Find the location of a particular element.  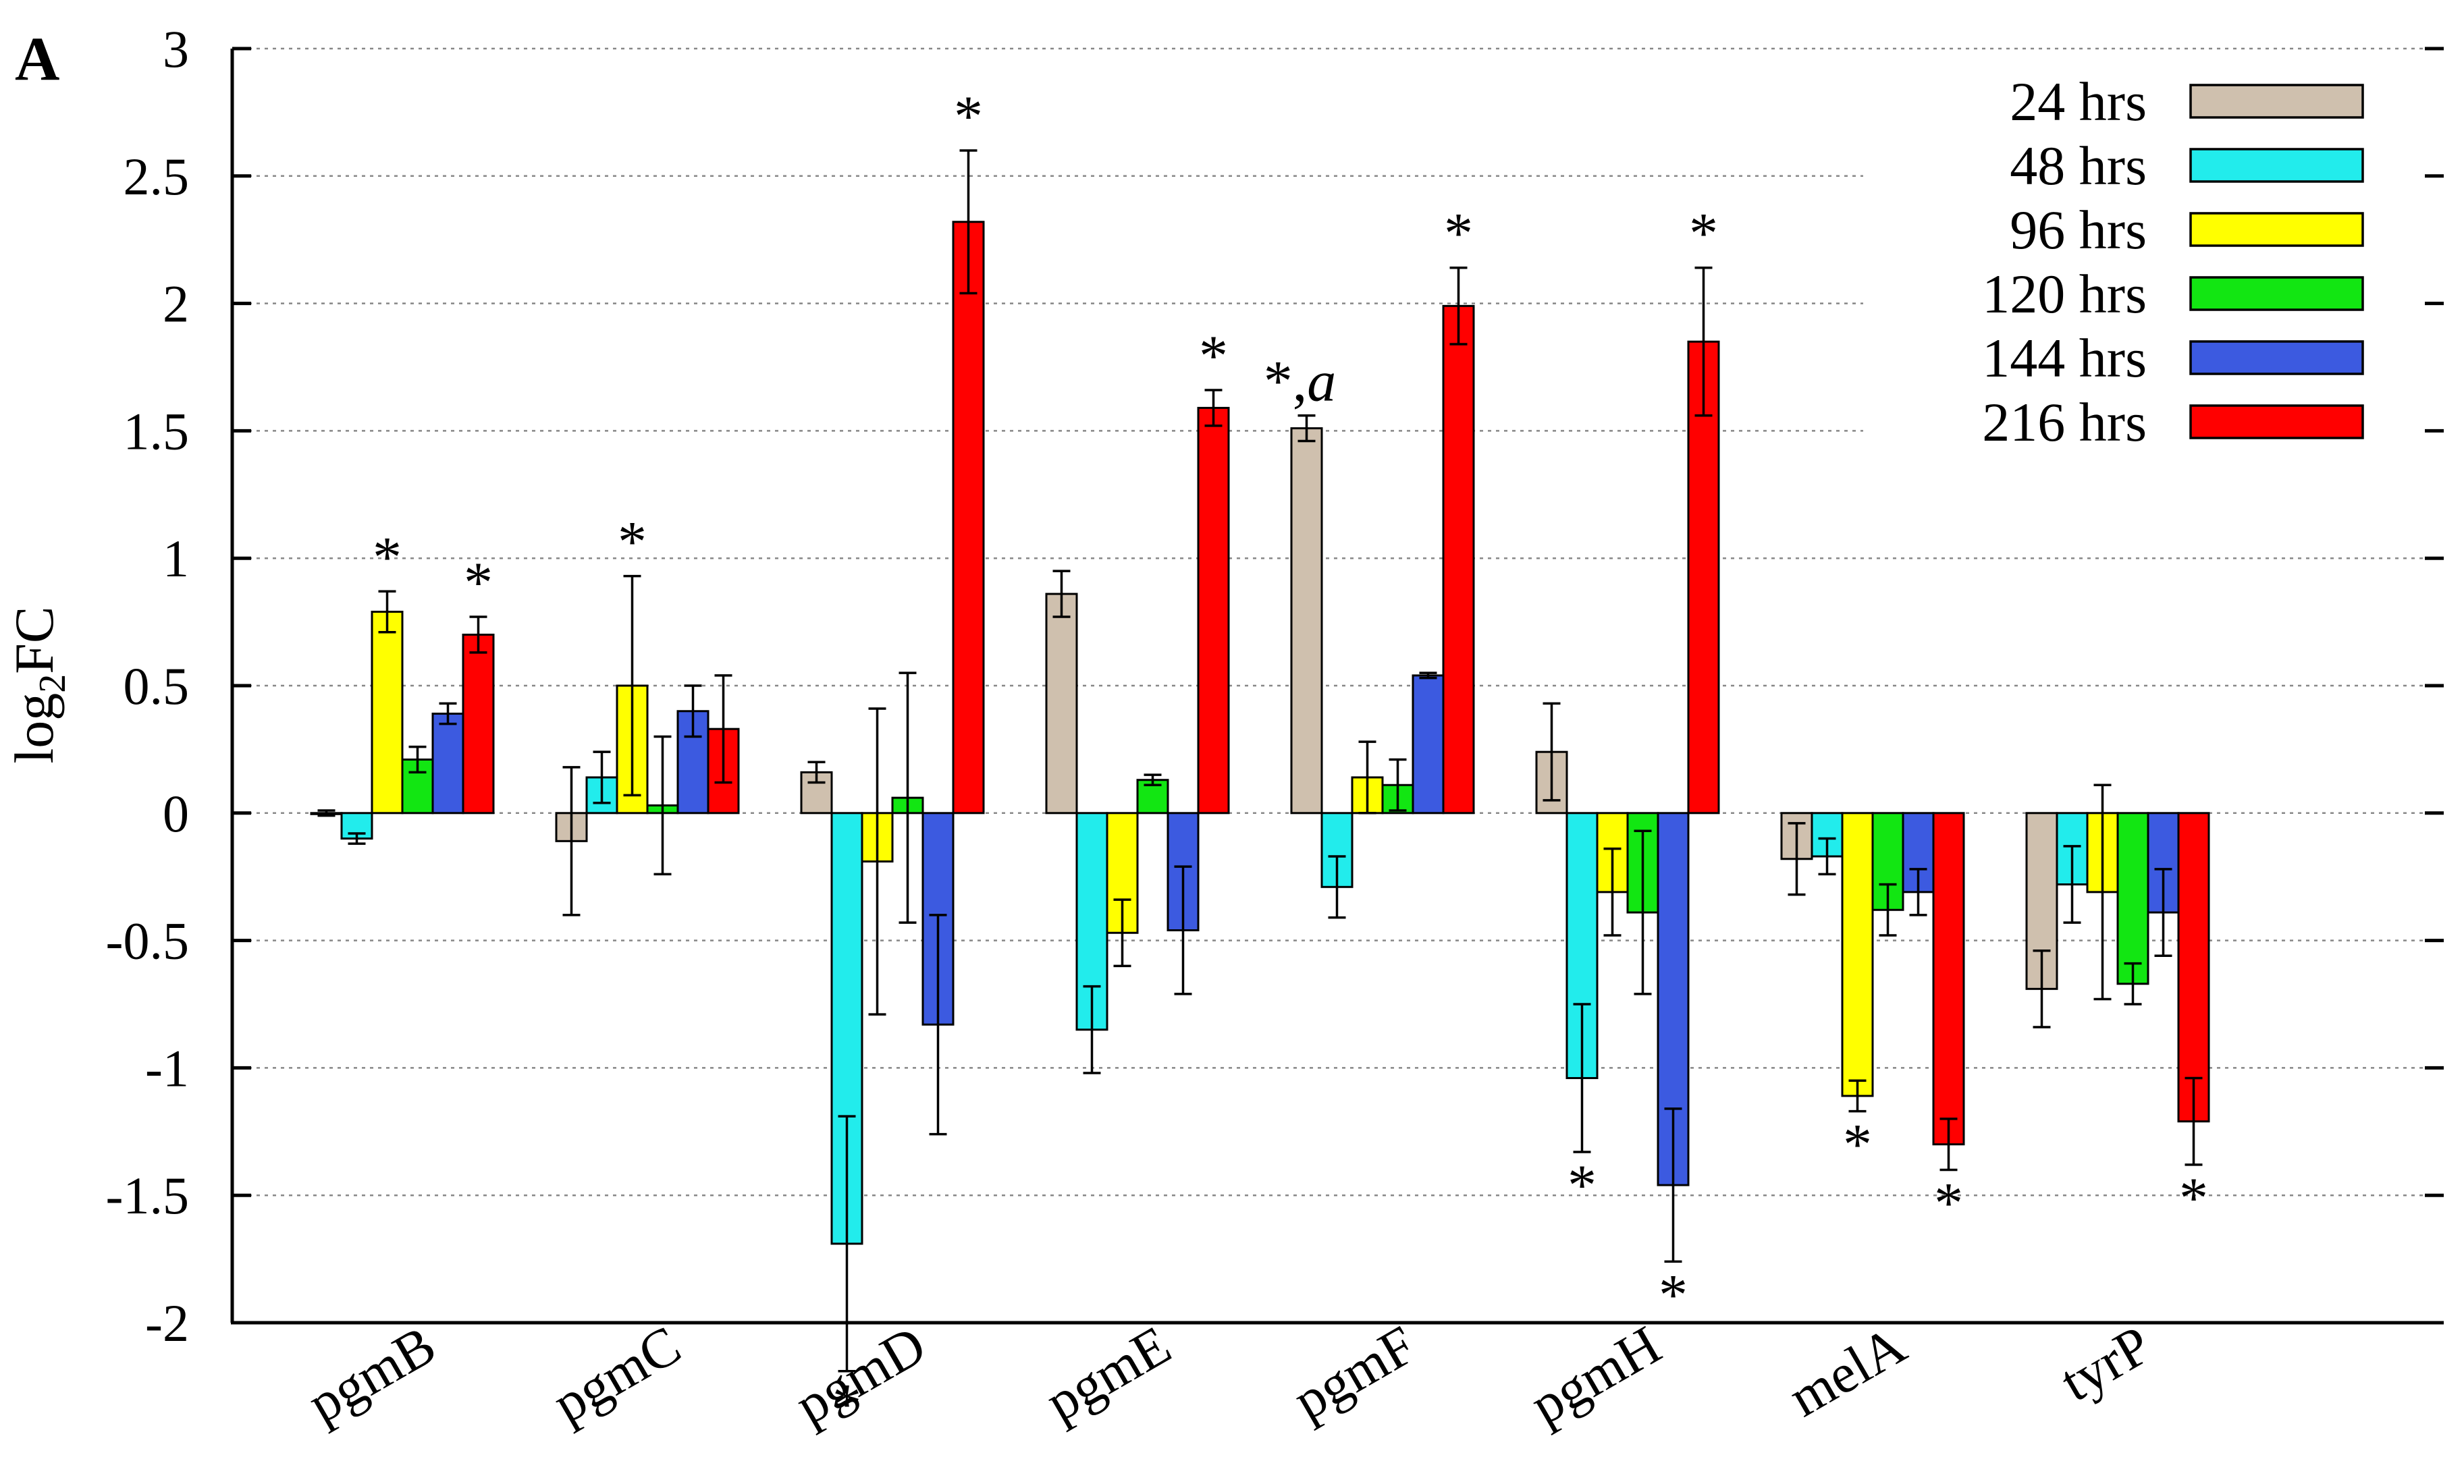

y-tick-labels: -2 -1.5 -1 -0.5 0 0.5 1 1.5 2 2.5 3 is located at coordinates (147, 686).